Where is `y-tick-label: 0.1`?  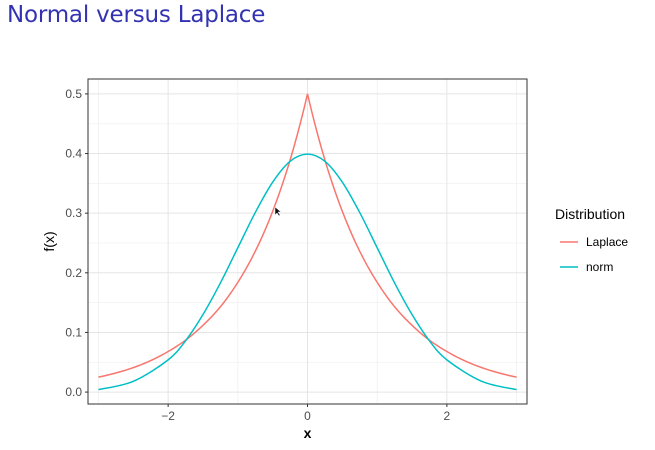
y-tick-label: 0.1 is located at coordinates (73, 332).